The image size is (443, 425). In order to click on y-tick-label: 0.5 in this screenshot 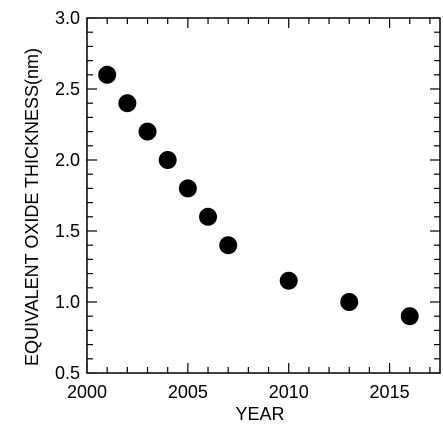, I will do `click(67, 373)`.